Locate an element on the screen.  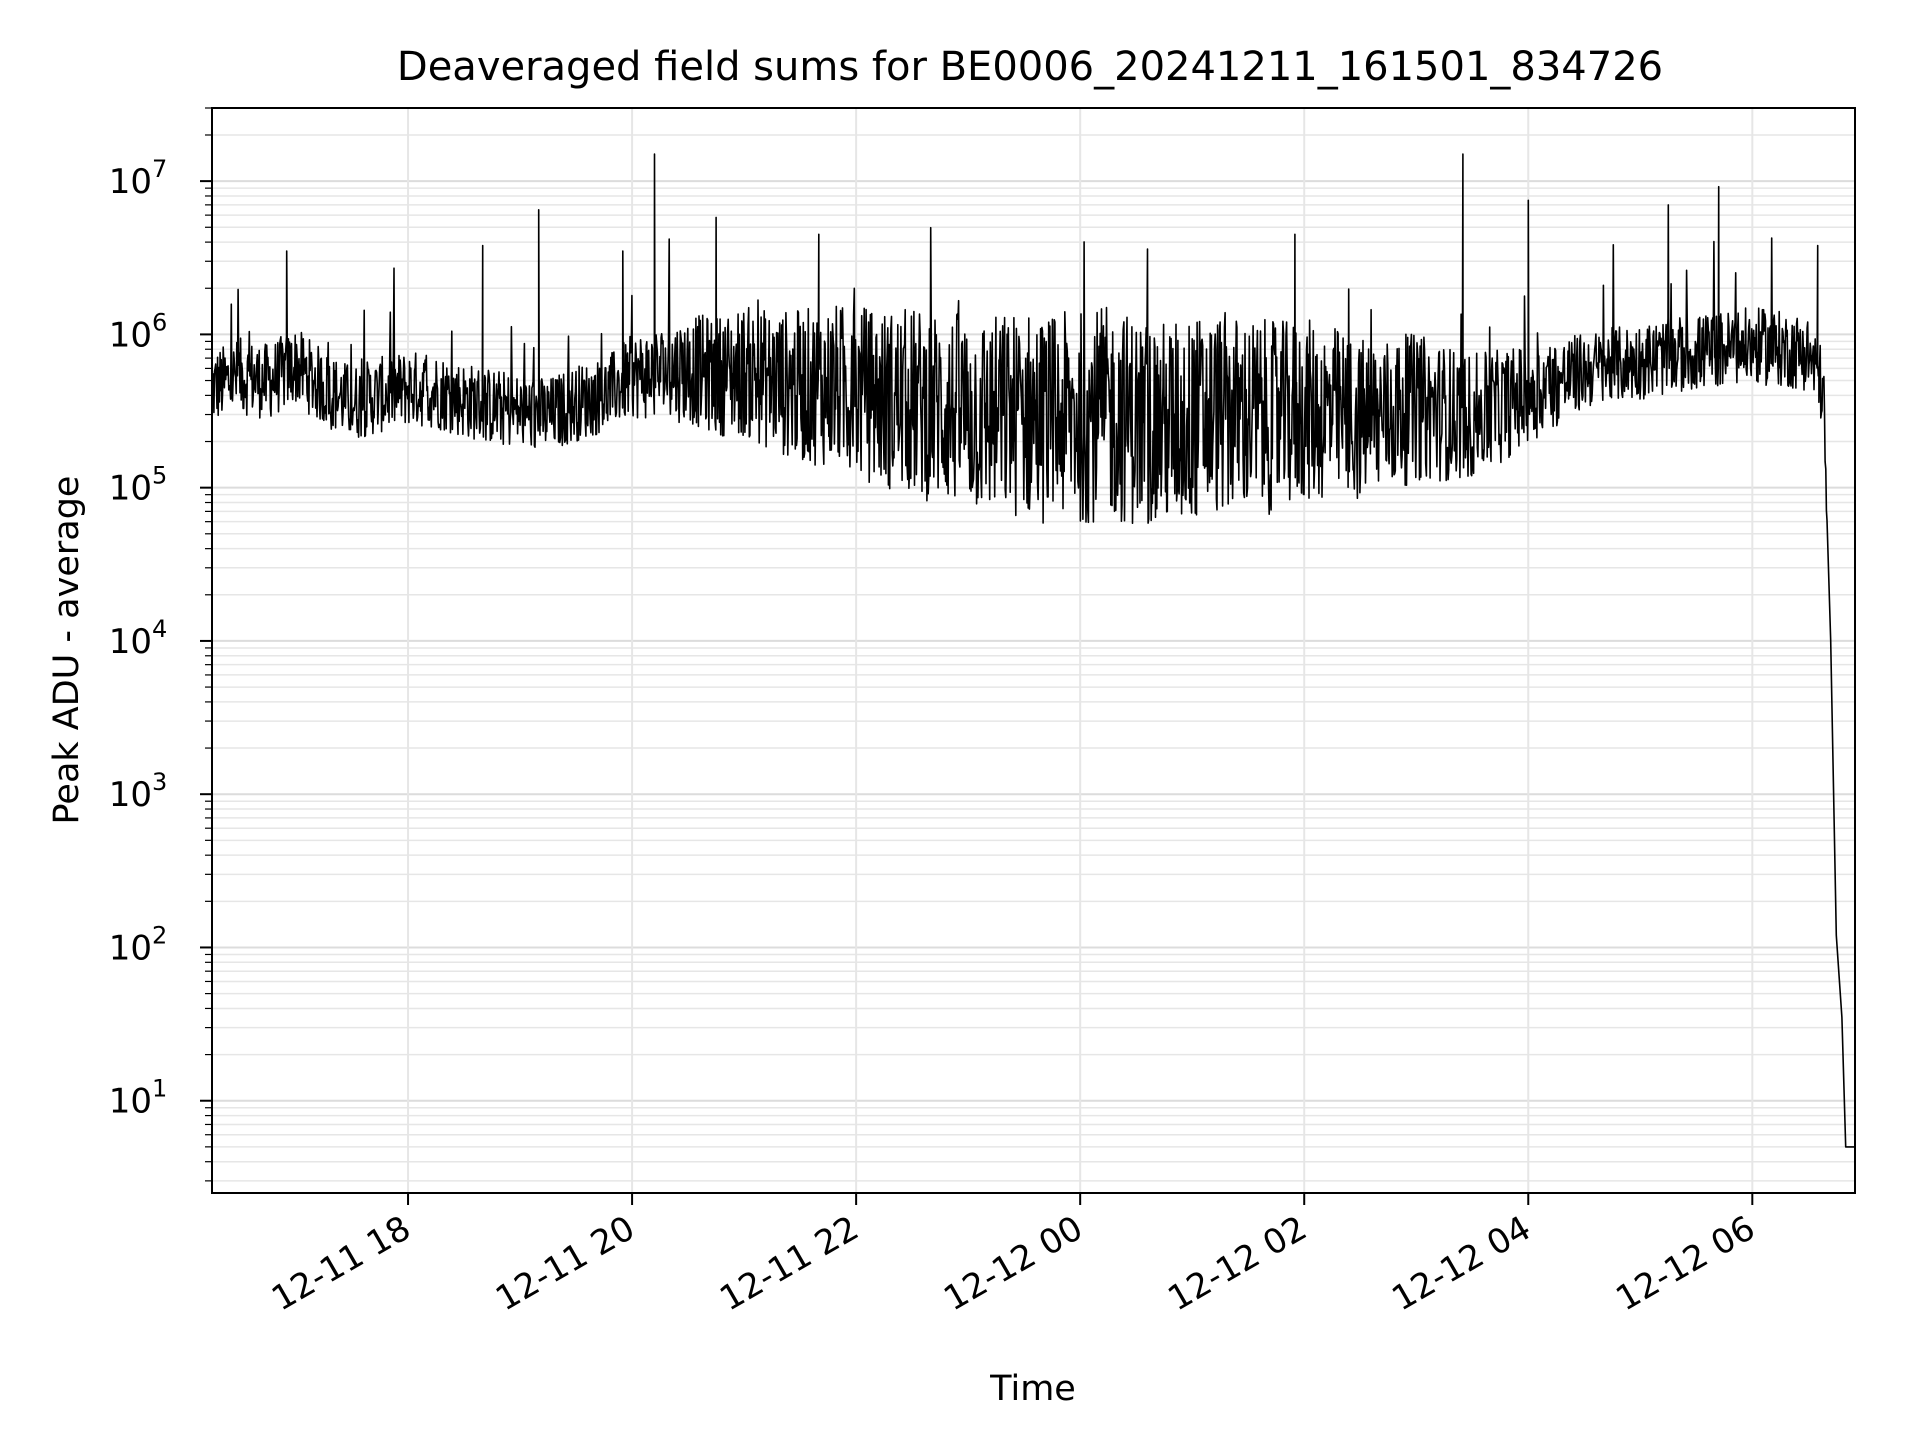
x-tick-label: 12-12 06 is located at coordinates (1685, 1263).